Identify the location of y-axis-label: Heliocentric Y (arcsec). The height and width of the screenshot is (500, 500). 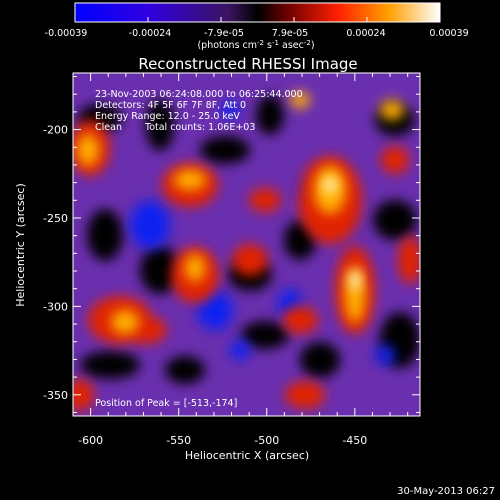
(20, 245).